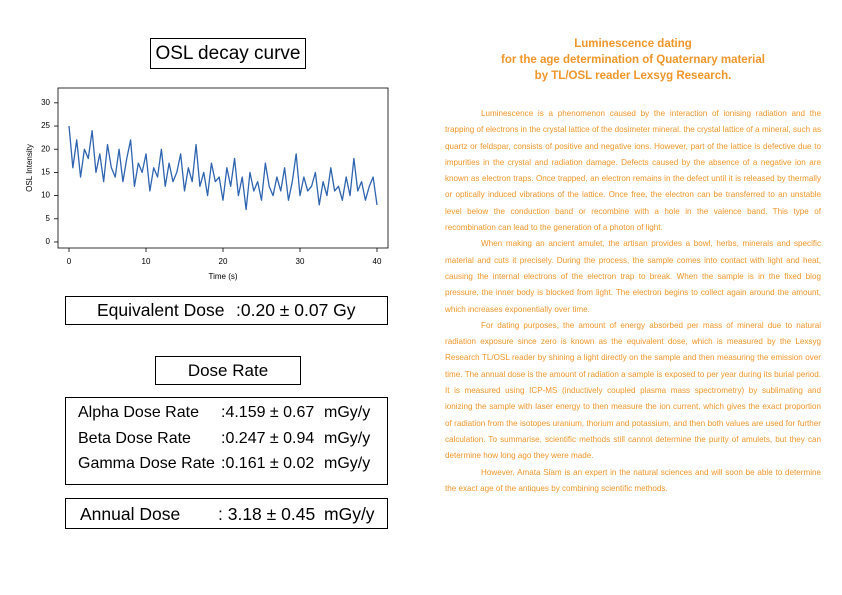  I want to click on value: :0.20 ± 0.07 Gy, so click(296, 310).